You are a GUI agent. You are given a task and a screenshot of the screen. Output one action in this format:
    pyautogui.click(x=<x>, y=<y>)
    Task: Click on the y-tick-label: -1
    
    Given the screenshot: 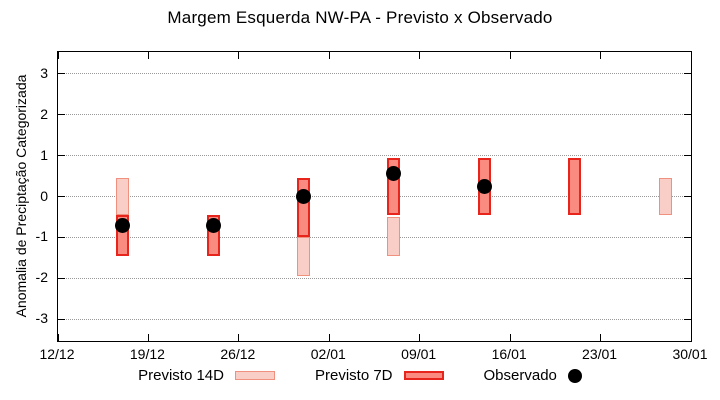 What is the action you would take?
    pyautogui.click(x=41, y=236)
    